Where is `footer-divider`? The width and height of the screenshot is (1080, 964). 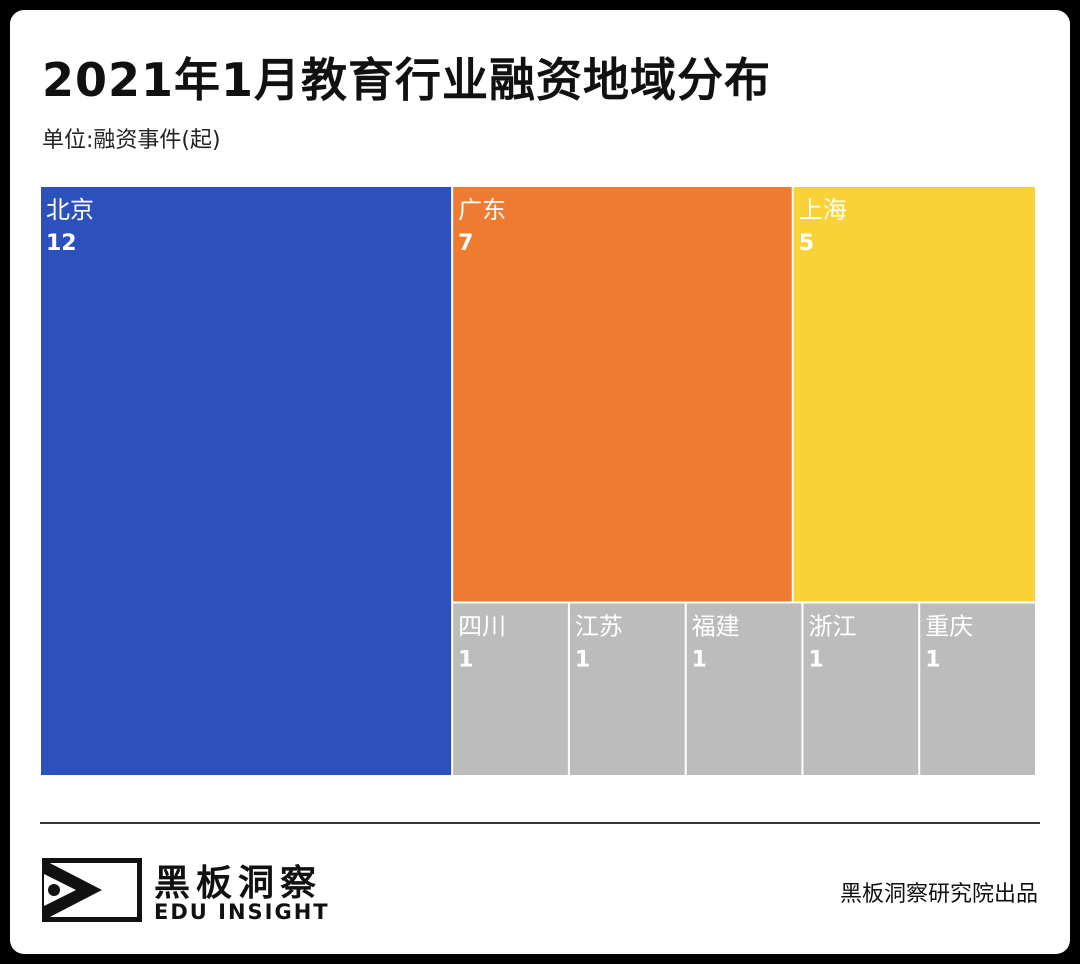
footer-divider is located at coordinates (540, 823).